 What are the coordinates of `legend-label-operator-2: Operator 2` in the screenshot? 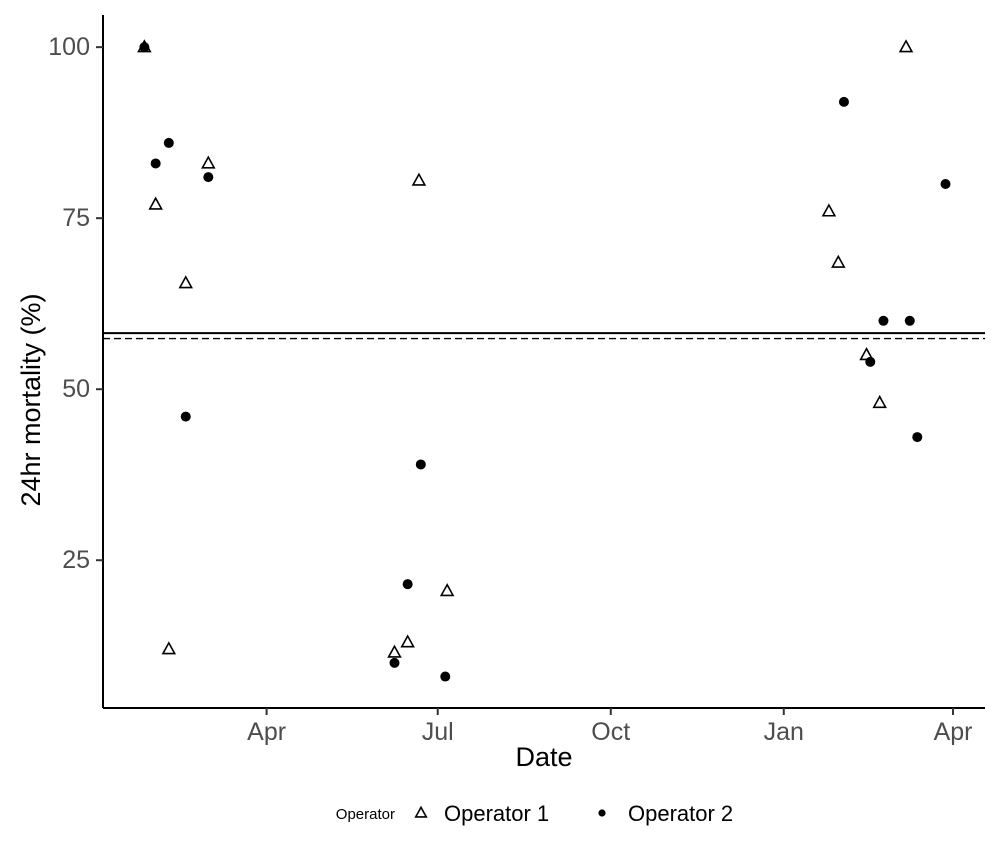 It's located at (680, 813).